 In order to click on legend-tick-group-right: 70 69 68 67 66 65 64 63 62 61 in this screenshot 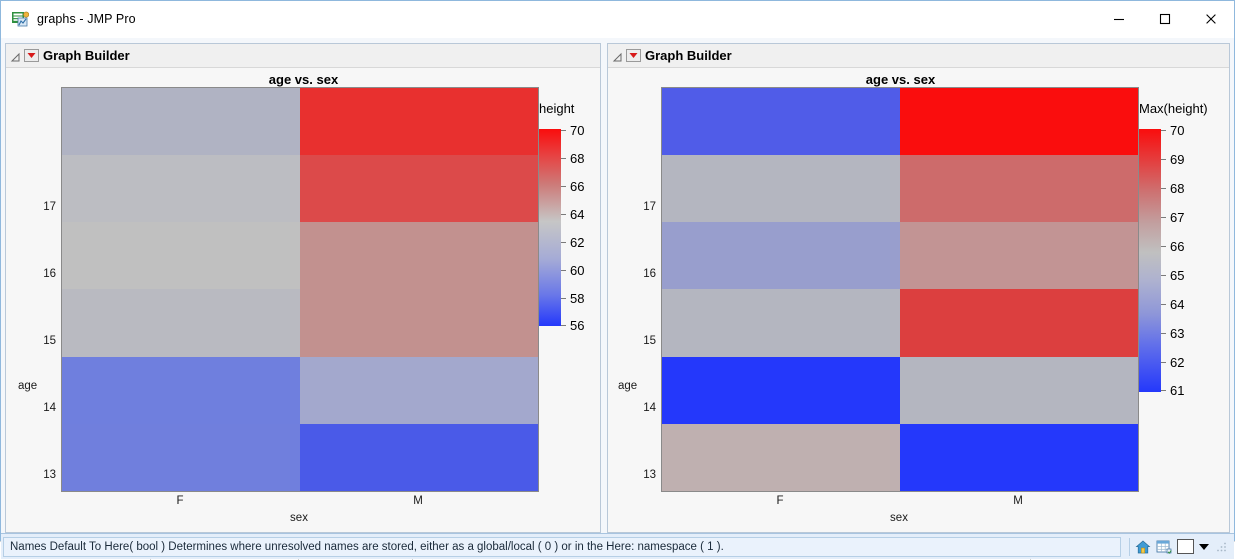, I will do `click(1179, 260)`.